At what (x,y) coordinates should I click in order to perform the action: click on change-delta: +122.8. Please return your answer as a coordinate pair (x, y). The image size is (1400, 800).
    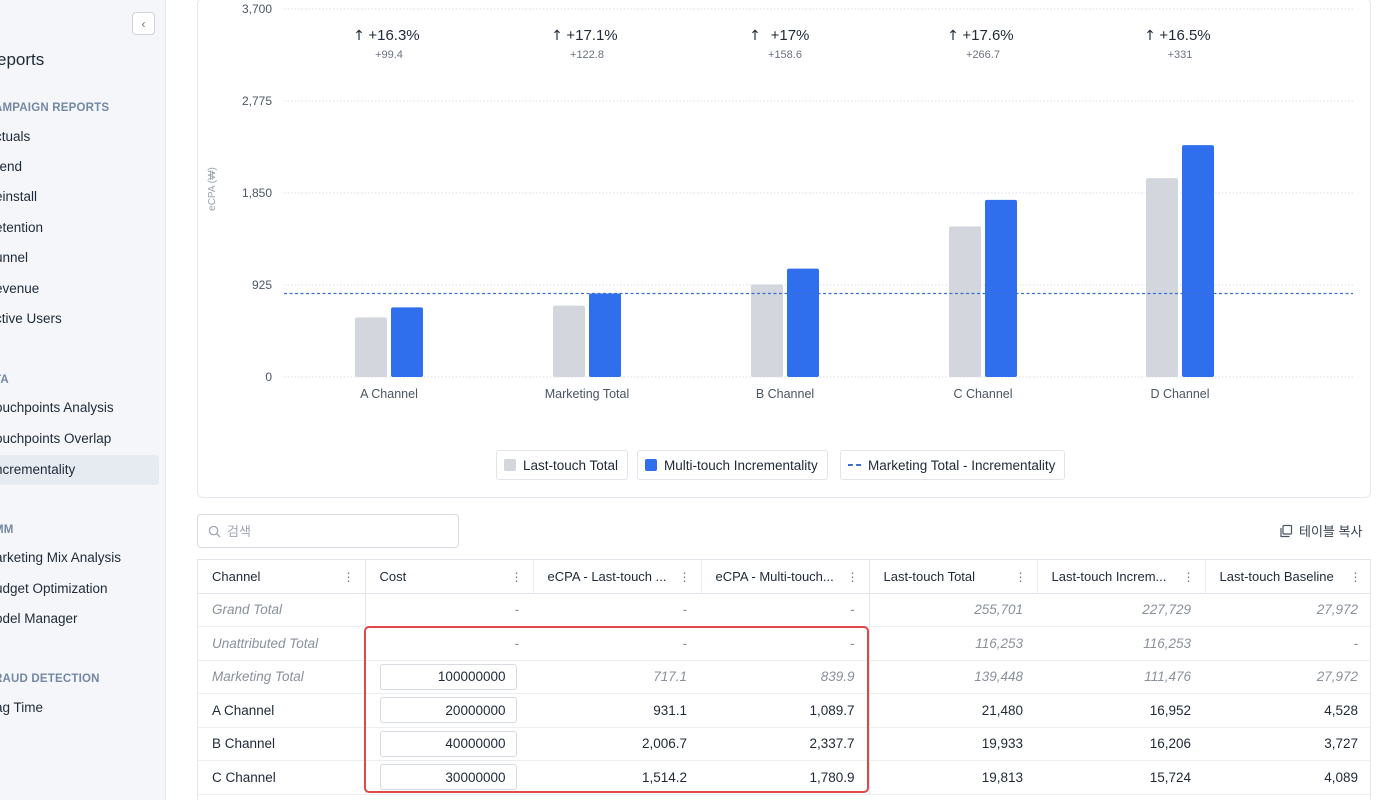
    Looking at the image, I should click on (587, 55).